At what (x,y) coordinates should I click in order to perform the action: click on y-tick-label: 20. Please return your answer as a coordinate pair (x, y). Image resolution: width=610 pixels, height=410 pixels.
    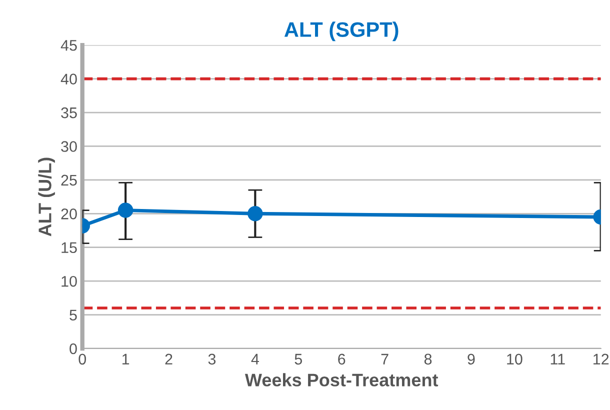
    Looking at the image, I should click on (69, 214).